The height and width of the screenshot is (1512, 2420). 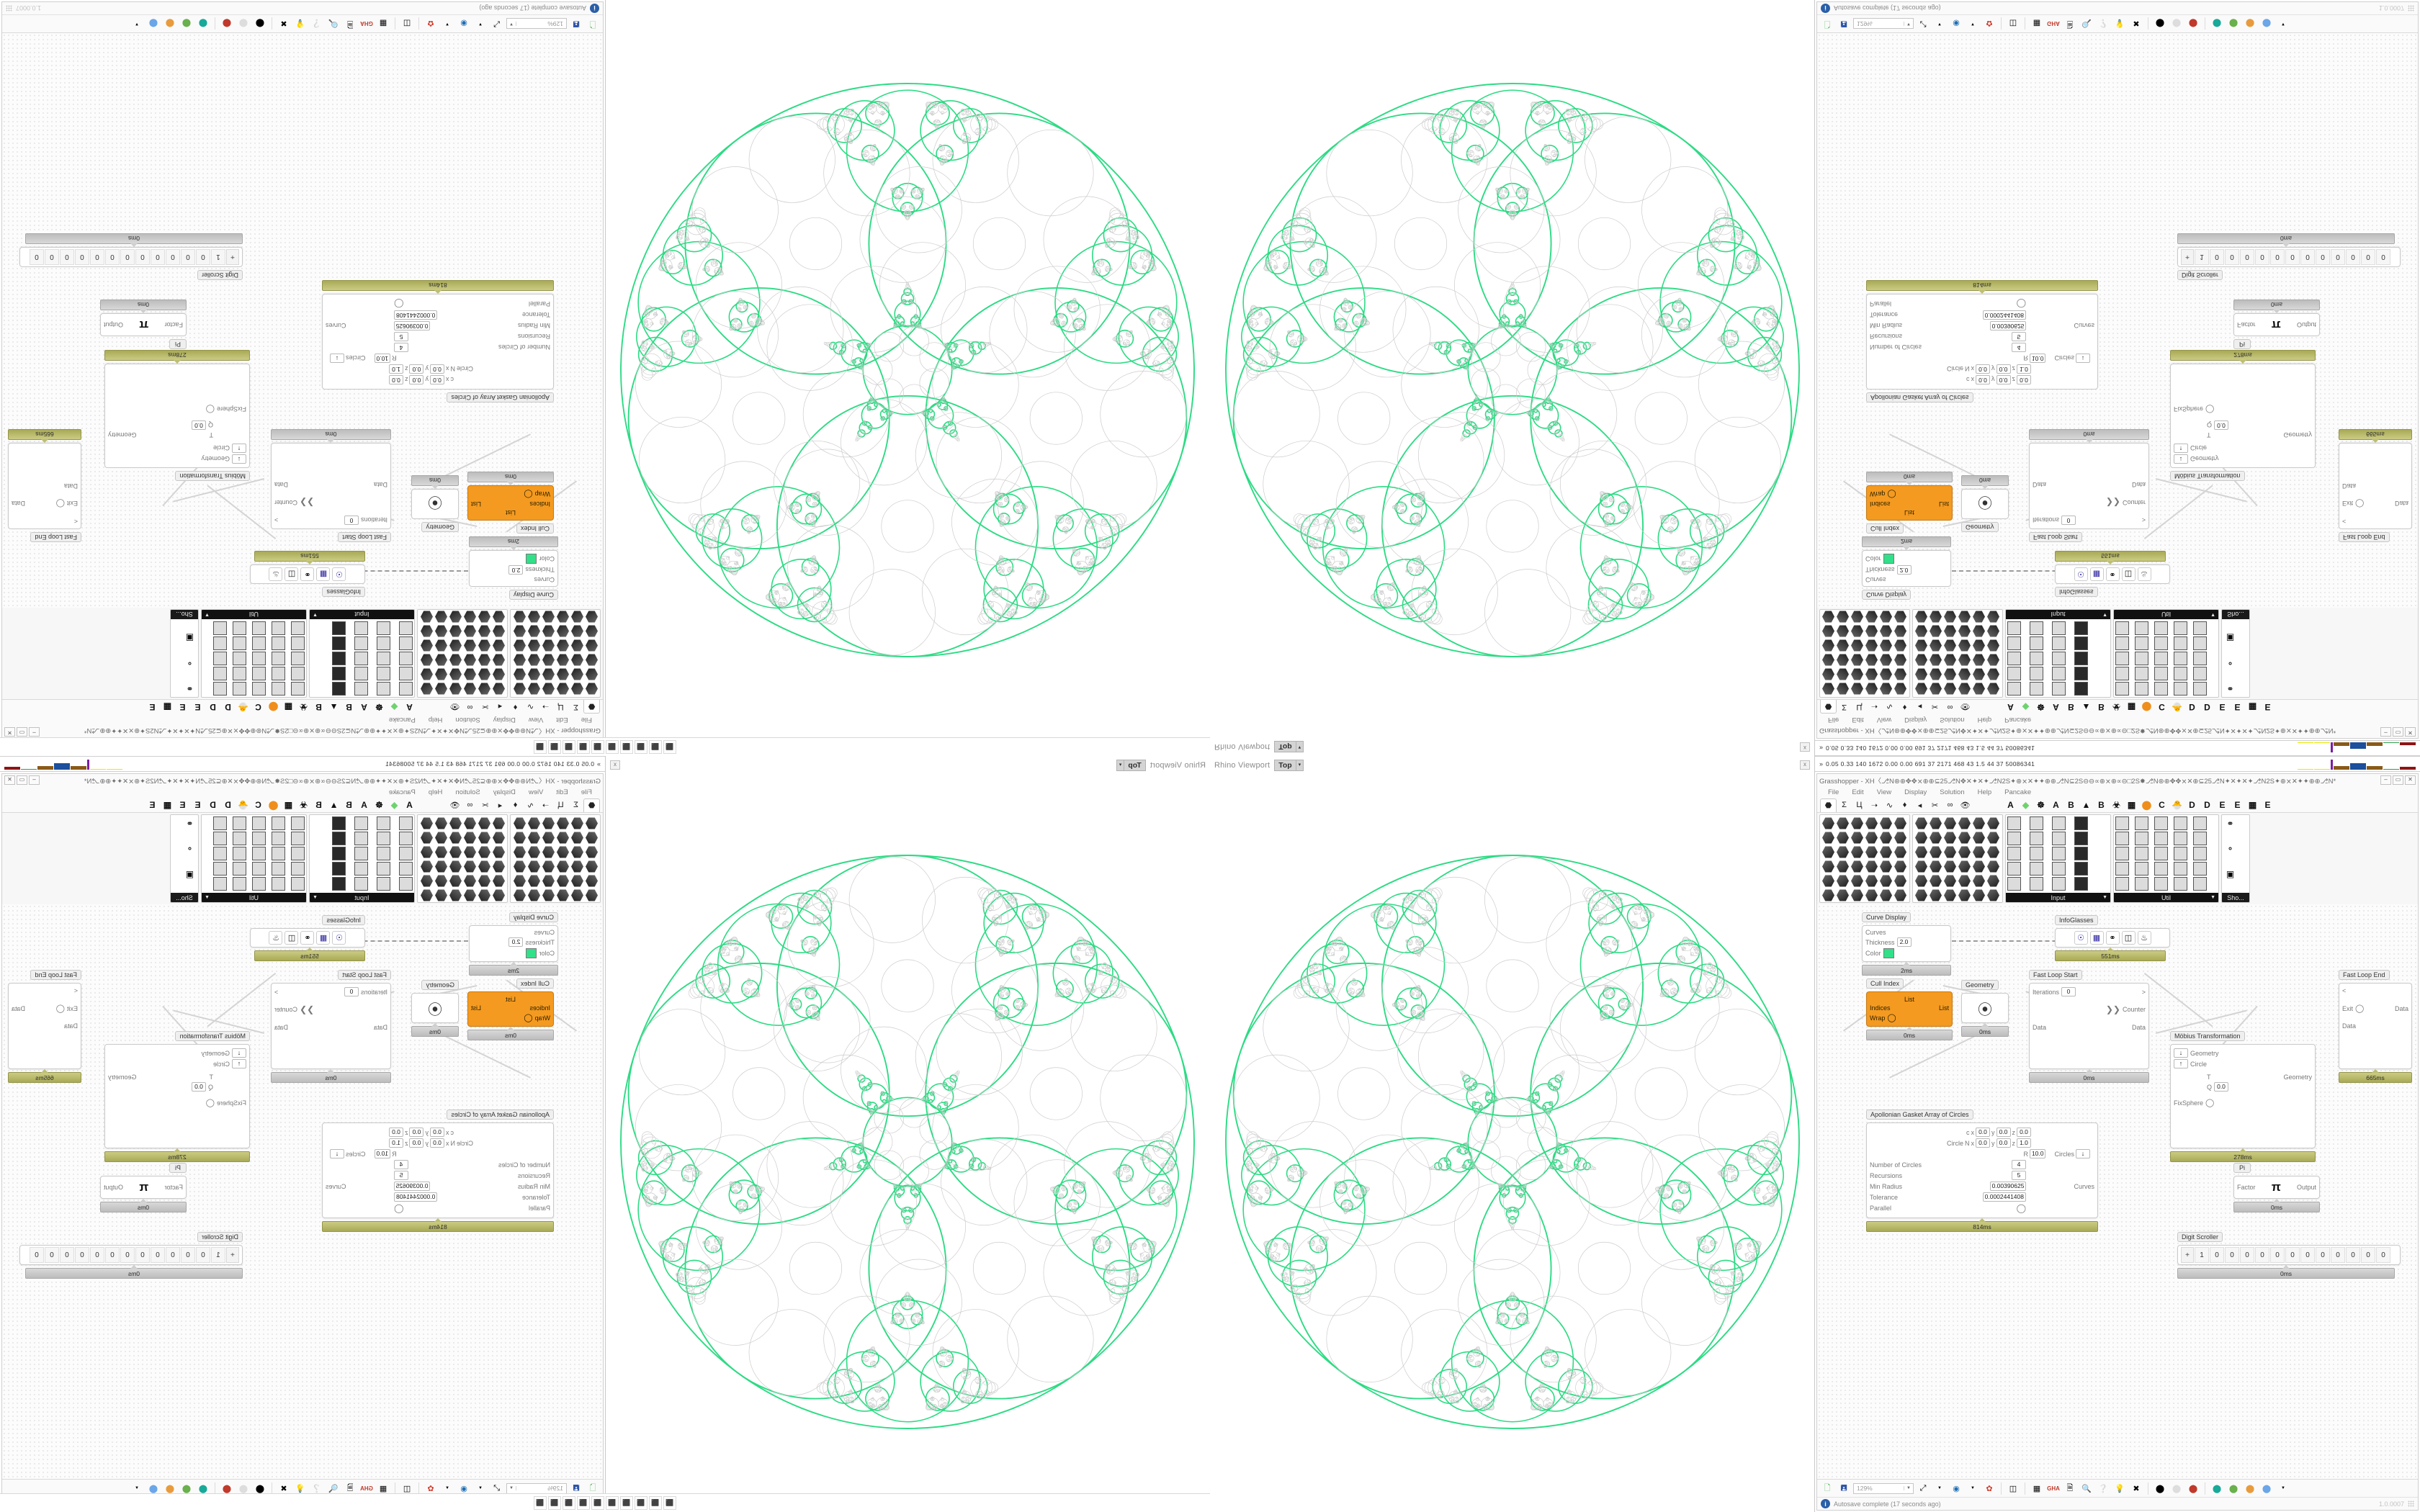 I want to click on rhino-viewport-panel: Rhino Viewport Top ▾ x, so click(x=1512, y=378).